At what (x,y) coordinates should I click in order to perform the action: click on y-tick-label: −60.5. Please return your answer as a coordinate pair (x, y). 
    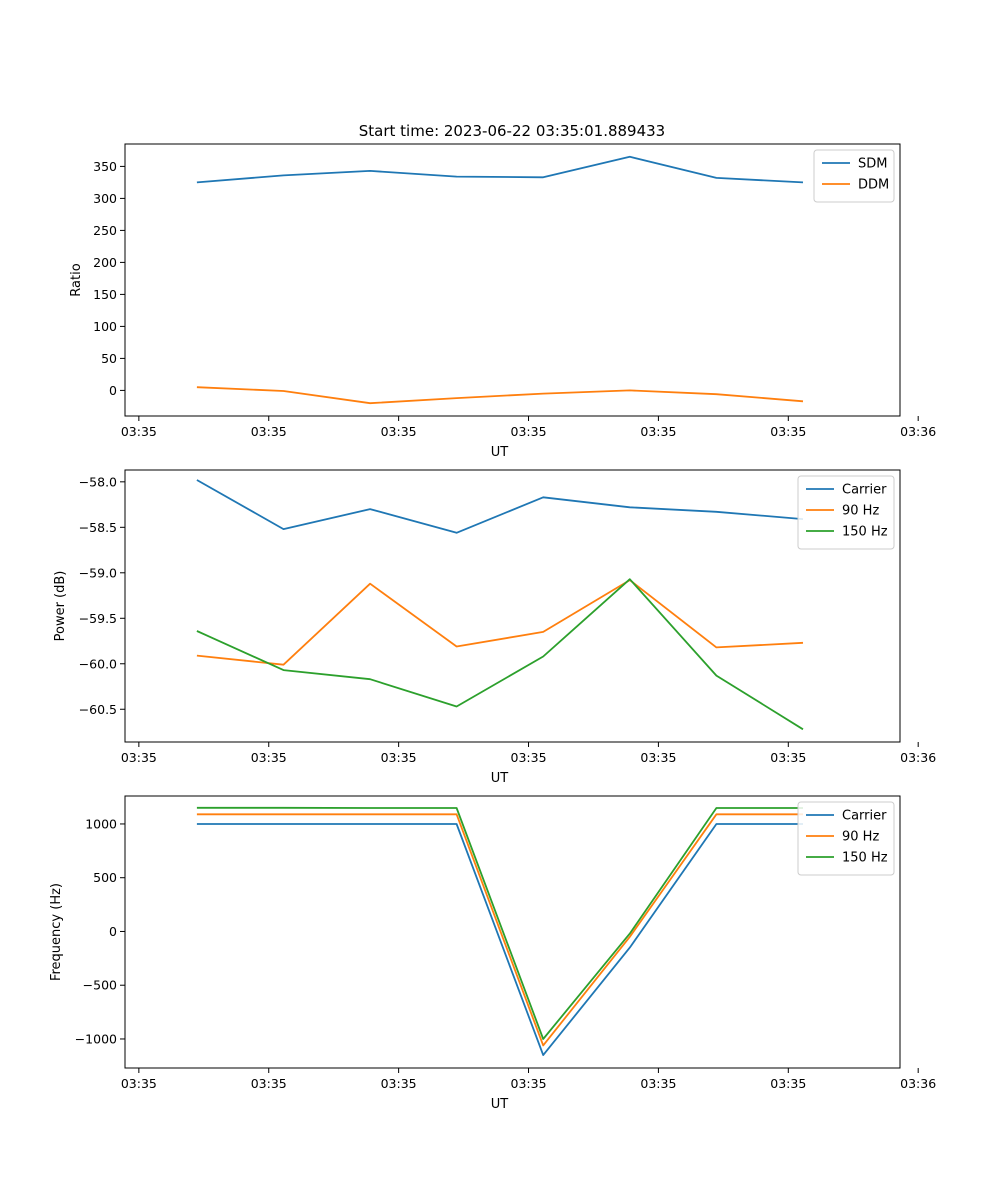
    Looking at the image, I should click on (98, 709).